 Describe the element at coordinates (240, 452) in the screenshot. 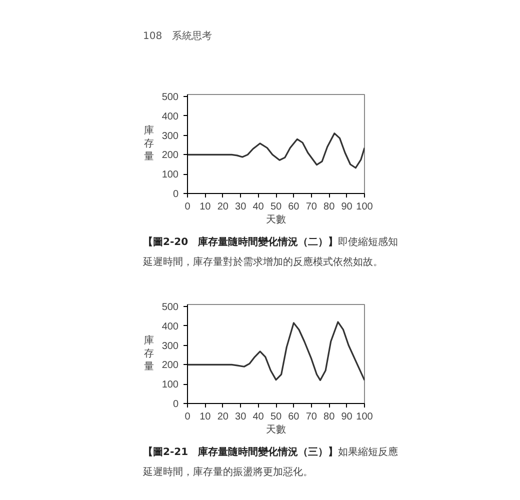

I see `text: 【圖2-21 庫存量隨時間變化情況（三）】` at that location.